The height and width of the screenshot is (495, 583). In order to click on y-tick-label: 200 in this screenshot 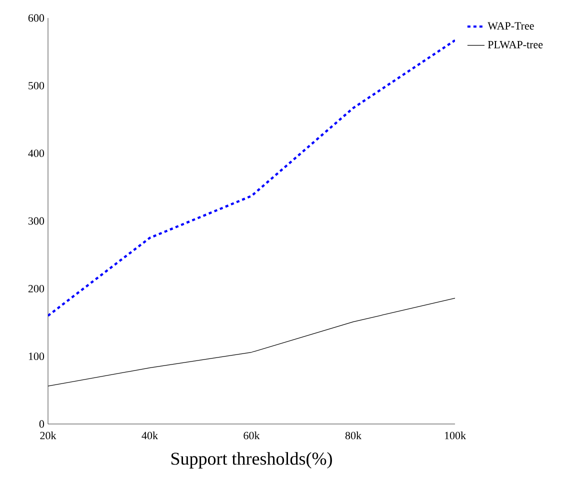, I will do `click(36, 288)`.